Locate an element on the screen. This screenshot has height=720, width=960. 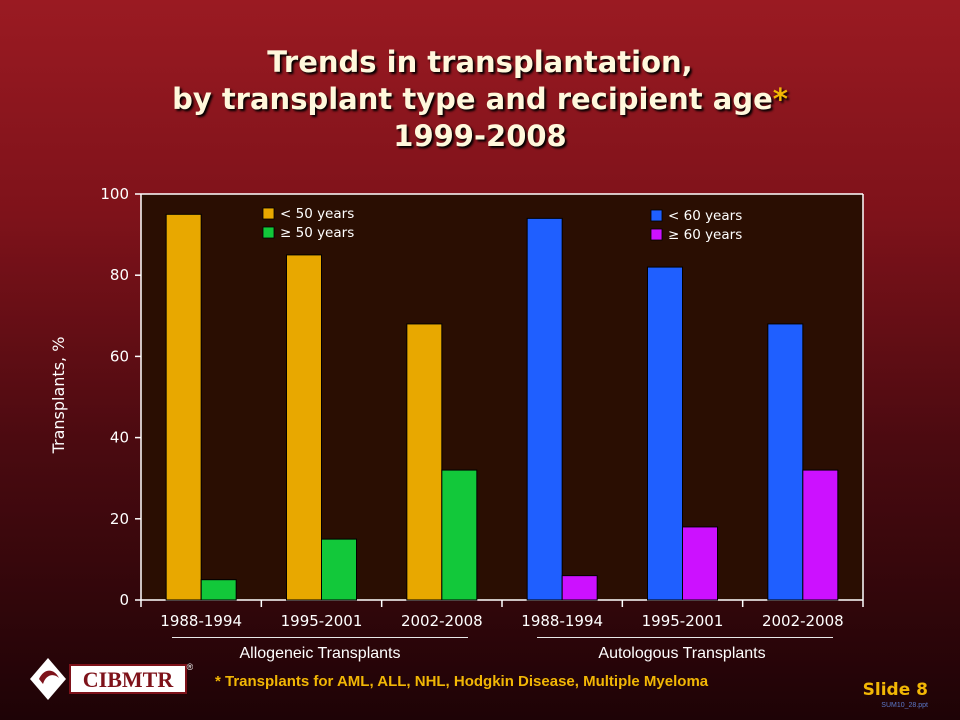
y-tick-label: 0 is located at coordinates (124, 600).